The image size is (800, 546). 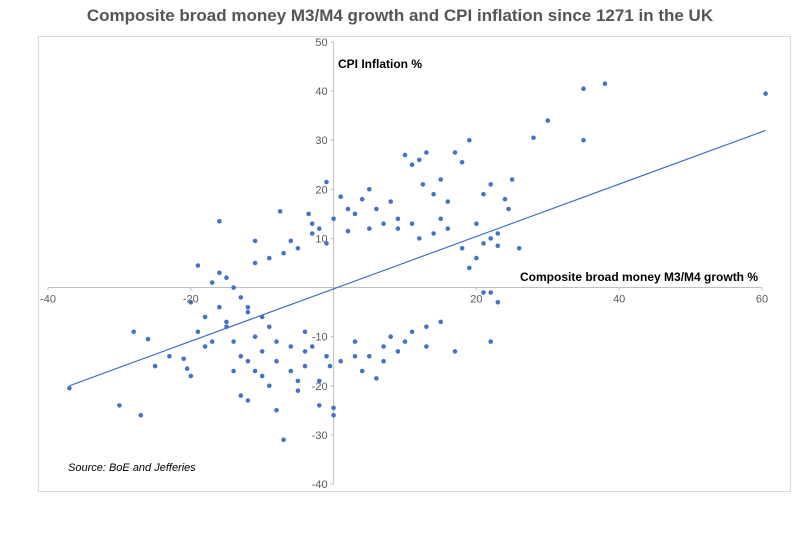 What do you see at coordinates (619, 300) in the screenshot?
I see `x-tick-label: 40` at bounding box center [619, 300].